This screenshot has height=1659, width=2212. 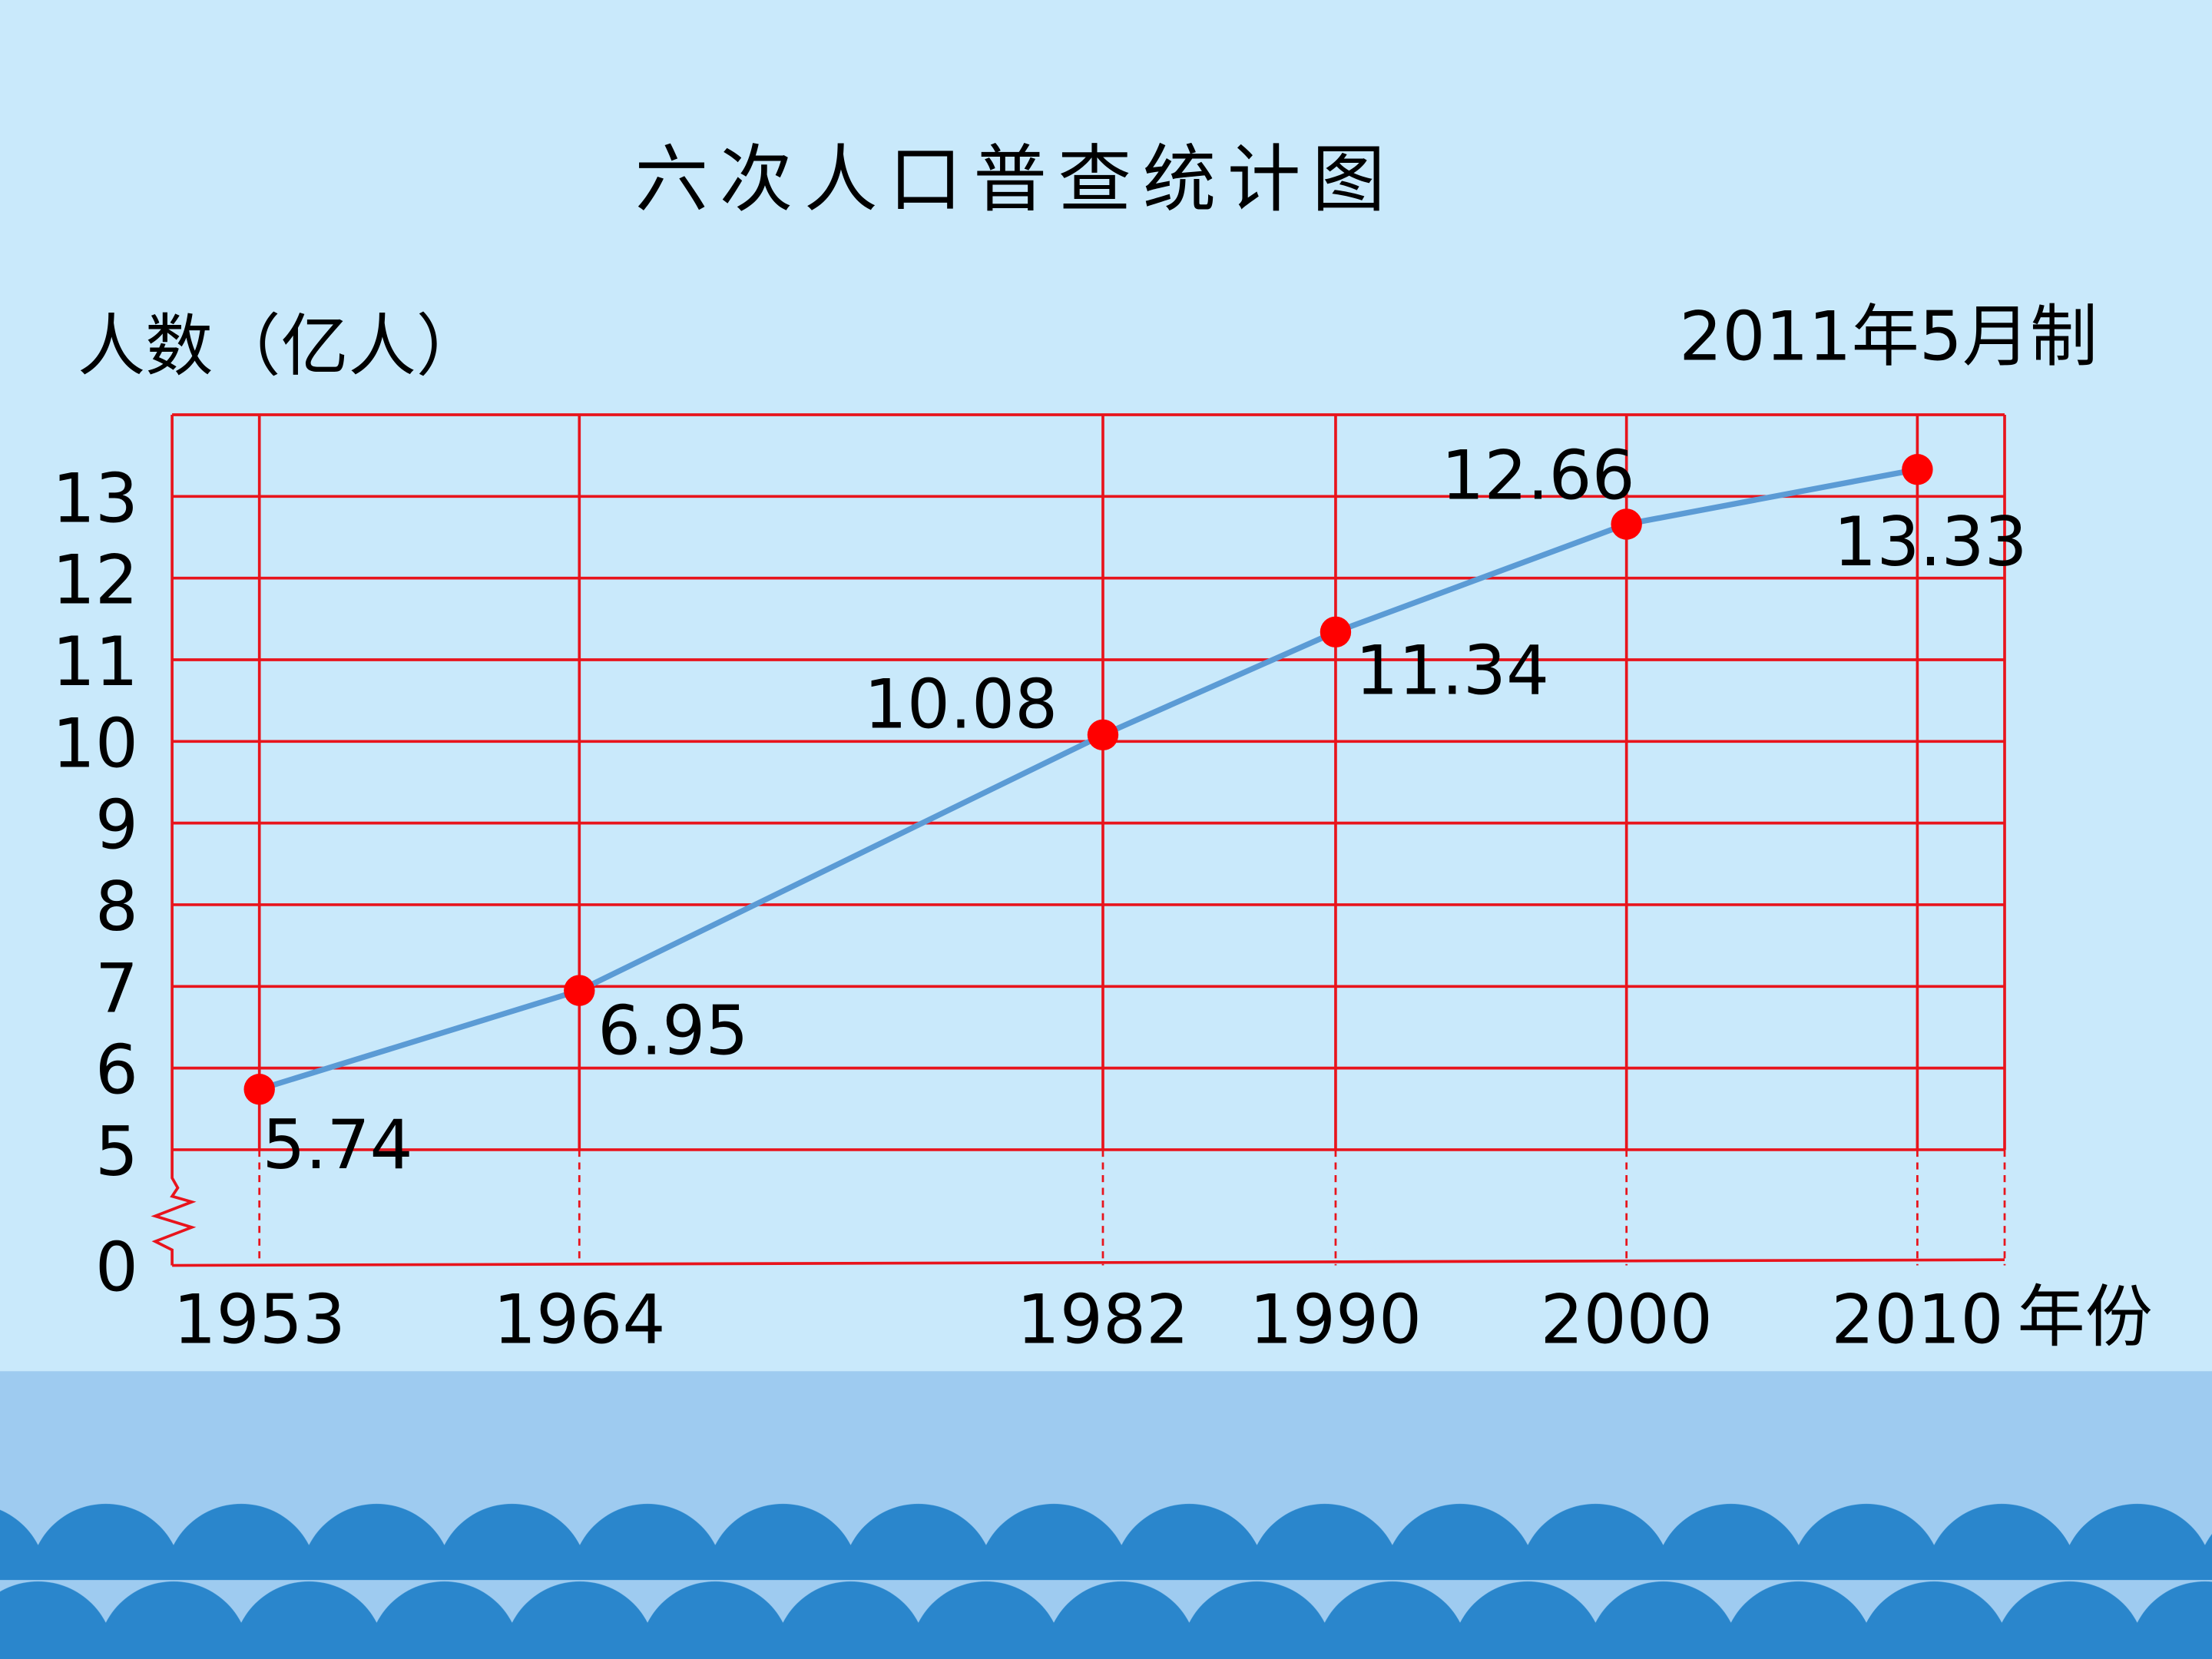 I want to click on x-axis-label: 年份, so click(x=2085, y=1317).